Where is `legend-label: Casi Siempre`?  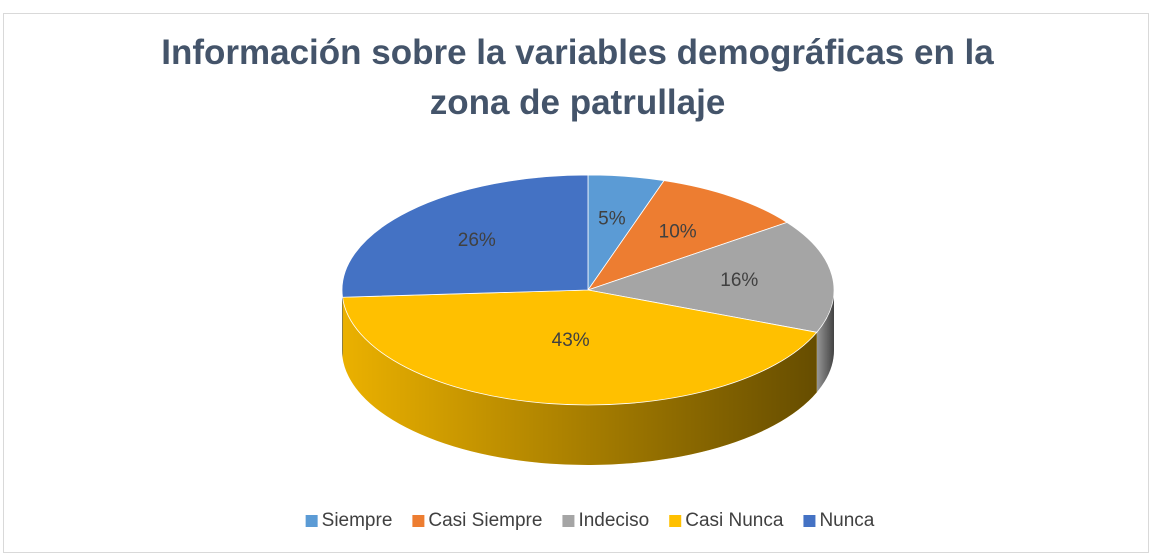 legend-label: Casi Siempre is located at coordinates (485, 520).